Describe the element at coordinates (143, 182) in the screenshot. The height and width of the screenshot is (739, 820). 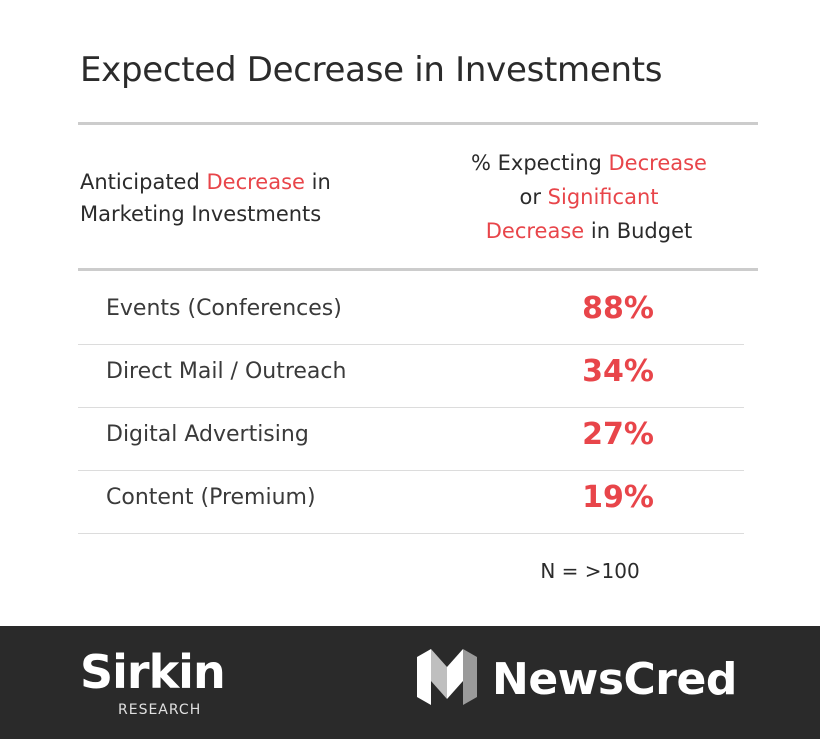
I see `header-text: Anticipated` at that location.